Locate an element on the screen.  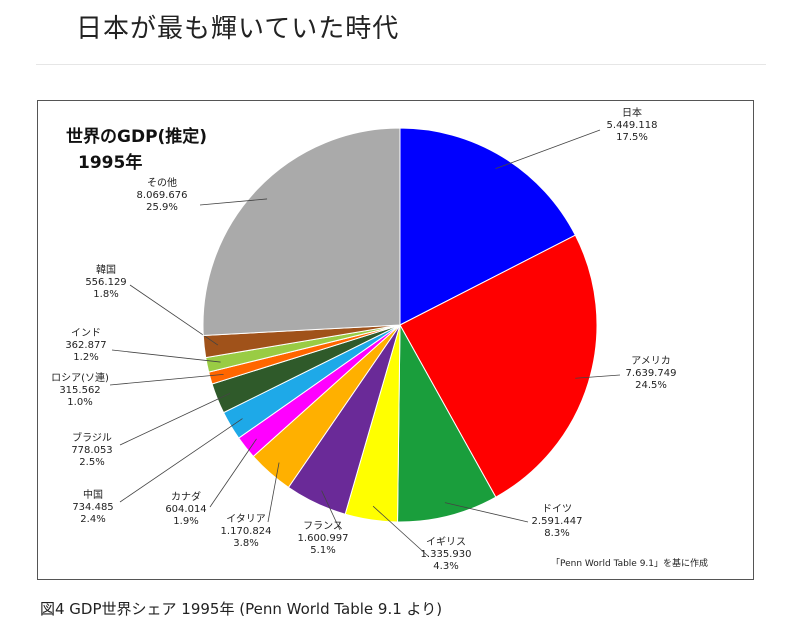
slice-value-label-2: 2.591.447 is located at coordinates (557, 521).